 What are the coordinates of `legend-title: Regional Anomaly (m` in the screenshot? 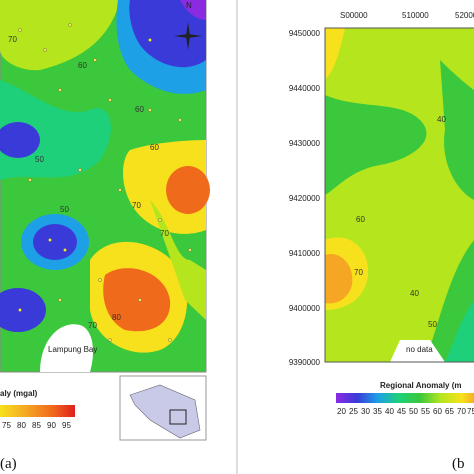 It's located at (421, 385).